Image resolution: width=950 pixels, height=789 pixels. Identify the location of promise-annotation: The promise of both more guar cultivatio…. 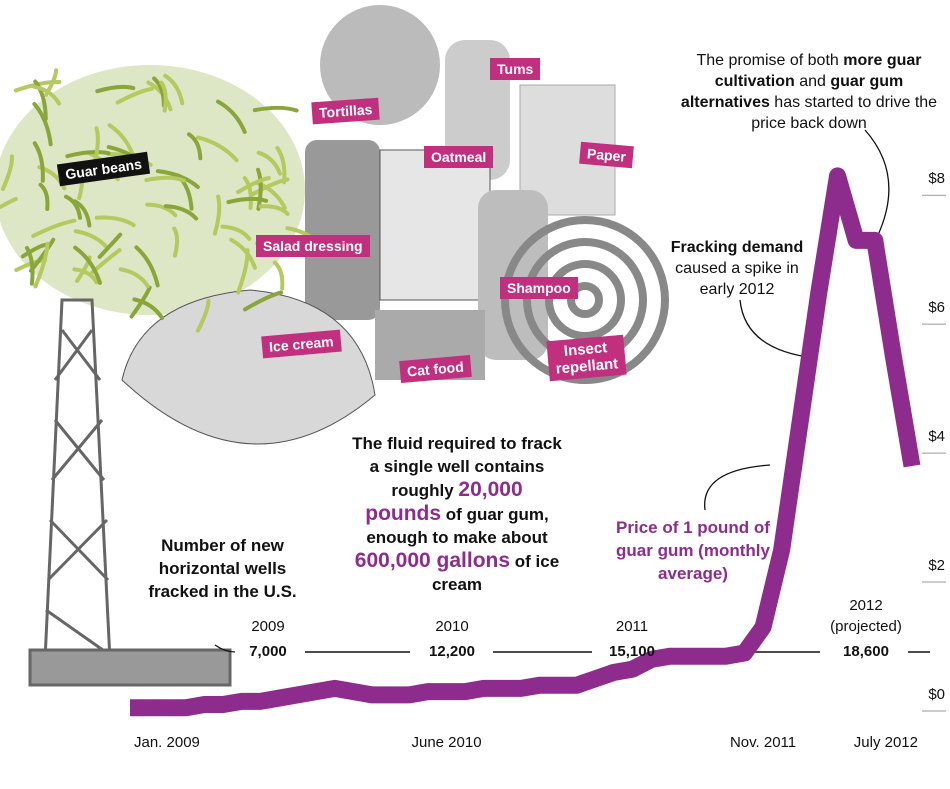
(809, 92).